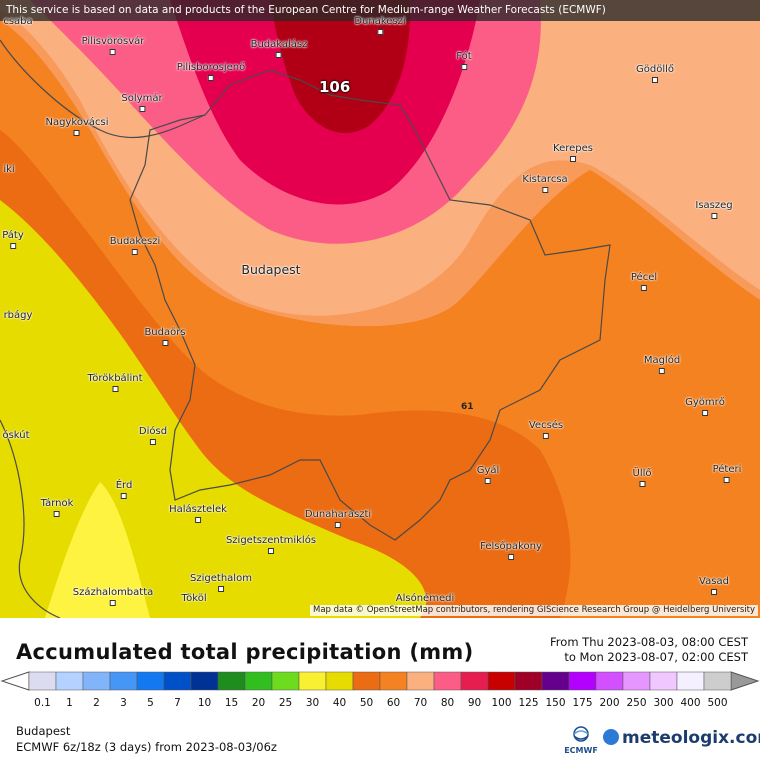 The image size is (760, 760). Describe the element at coordinates (644, 281) in the screenshot. I see `place-pecel: Pécel` at that location.